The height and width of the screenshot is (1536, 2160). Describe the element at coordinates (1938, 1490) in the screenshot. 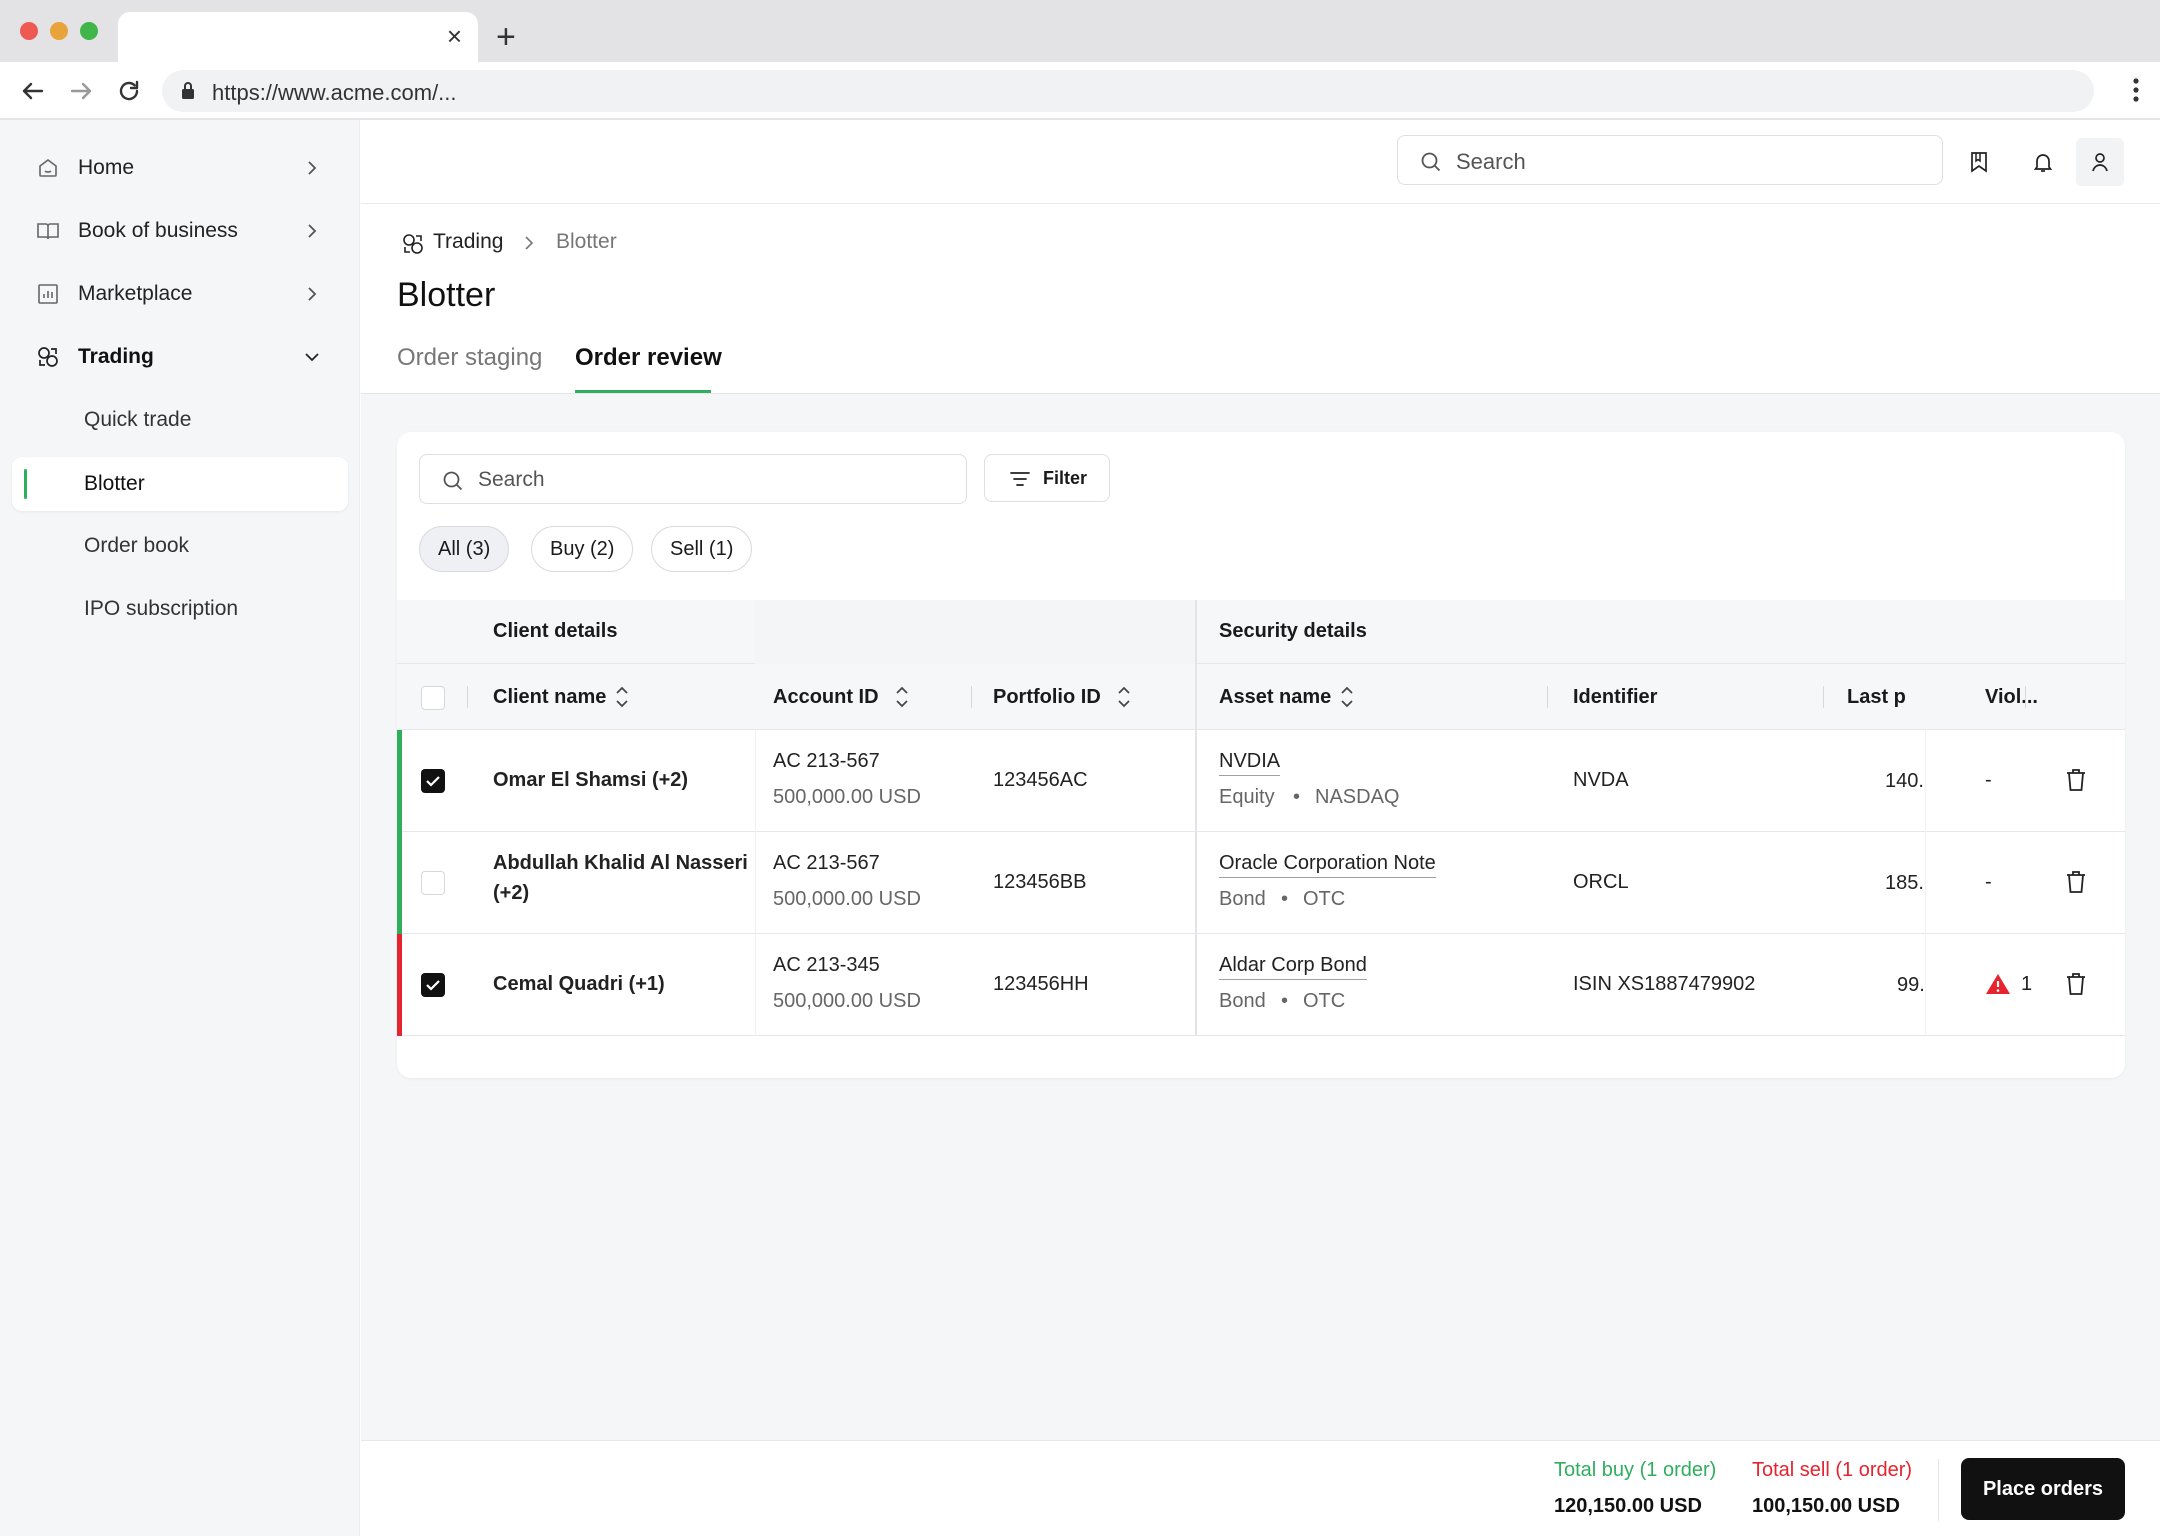

I see `footer-divider` at that location.